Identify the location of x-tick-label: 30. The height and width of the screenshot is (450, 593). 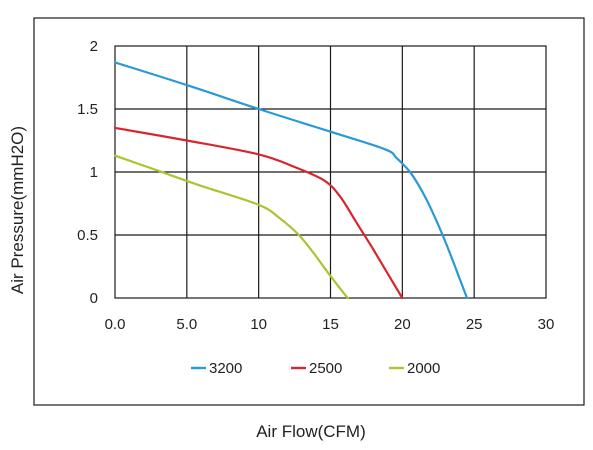
(546, 324).